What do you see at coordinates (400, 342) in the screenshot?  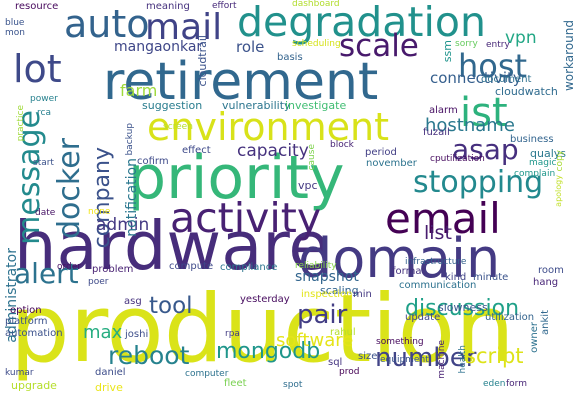 I see `word-something: something` at bounding box center [400, 342].